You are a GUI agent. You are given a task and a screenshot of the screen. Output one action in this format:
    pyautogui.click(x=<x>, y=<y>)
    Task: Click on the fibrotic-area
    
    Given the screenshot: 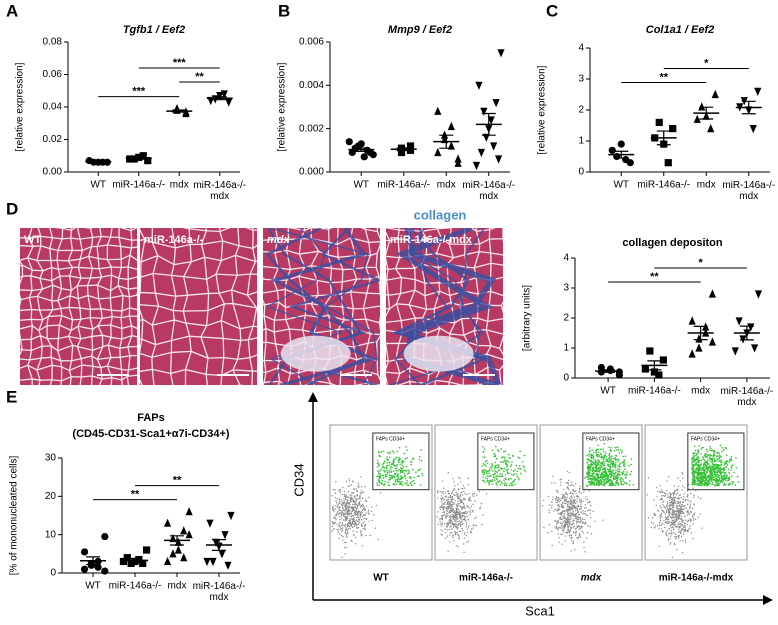 What is the action you would take?
    pyautogui.click(x=315, y=353)
    